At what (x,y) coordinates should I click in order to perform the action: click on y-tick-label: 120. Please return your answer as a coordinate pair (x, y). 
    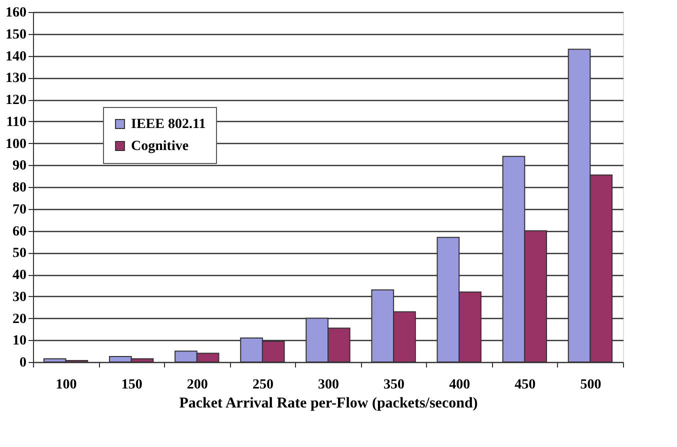
    Looking at the image, I should click on (16, 100).